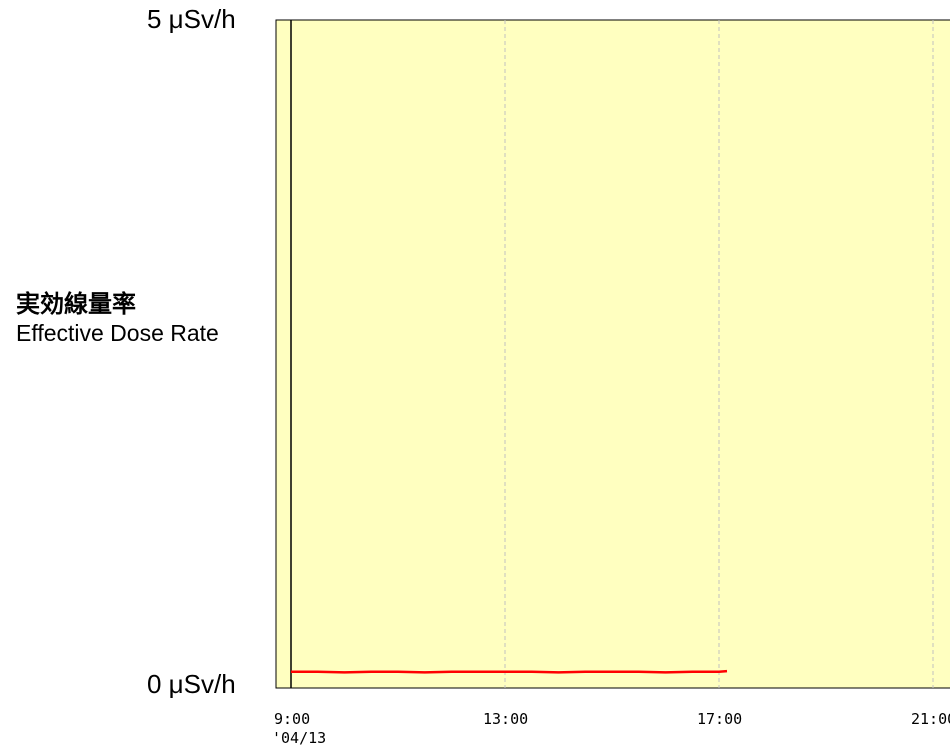  I want to click on x-tick-label: 21:00, so click(930, 719).